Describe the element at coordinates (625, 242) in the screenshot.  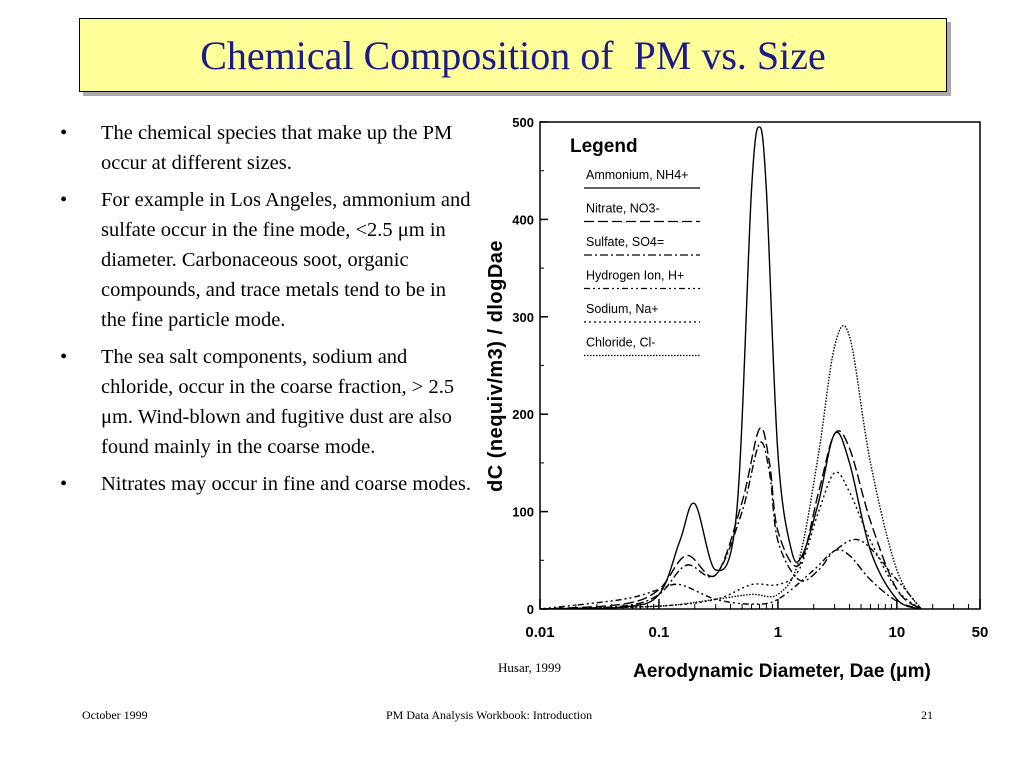
I see `legend-entry-label: Sulfate, SO4=` at that location.